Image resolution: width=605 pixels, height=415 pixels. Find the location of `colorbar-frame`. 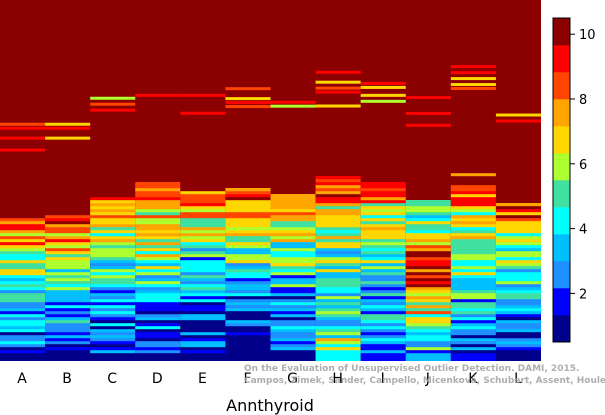

colorbar-frame is located at coordinates (561, 180).